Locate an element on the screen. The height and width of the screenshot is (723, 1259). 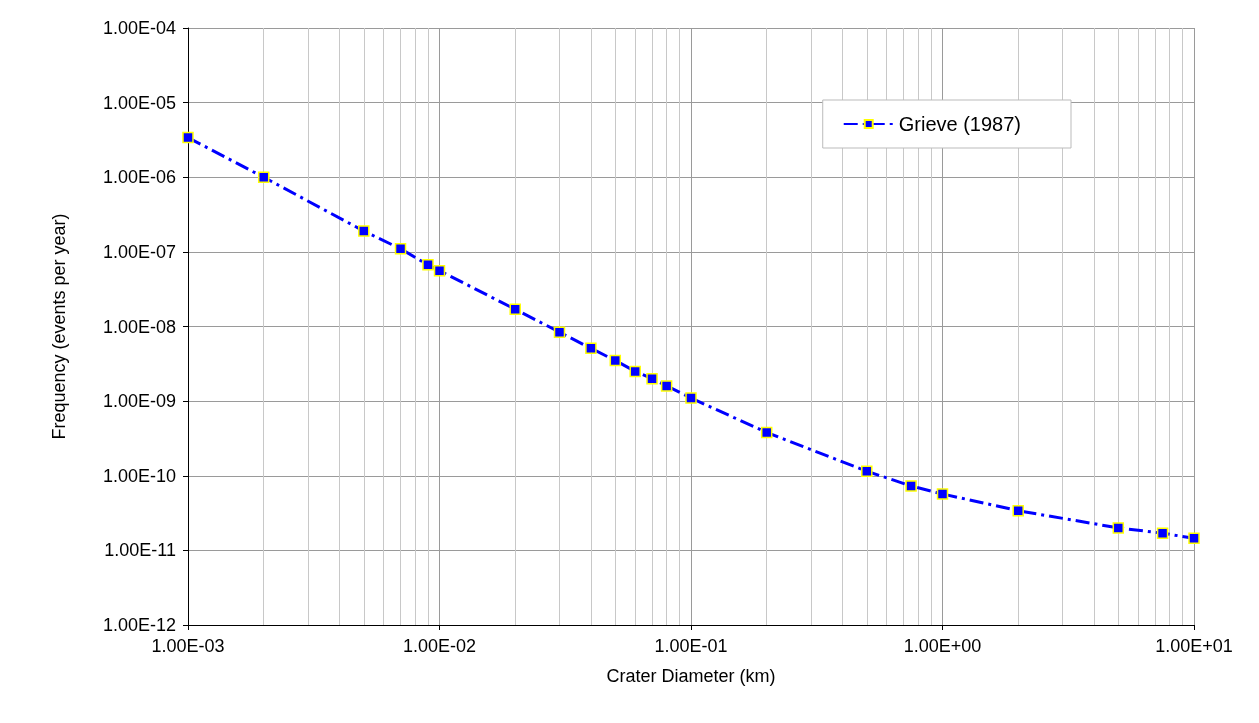
y-tick-label: 1.00E-05 is located at coordinates (139, 102).